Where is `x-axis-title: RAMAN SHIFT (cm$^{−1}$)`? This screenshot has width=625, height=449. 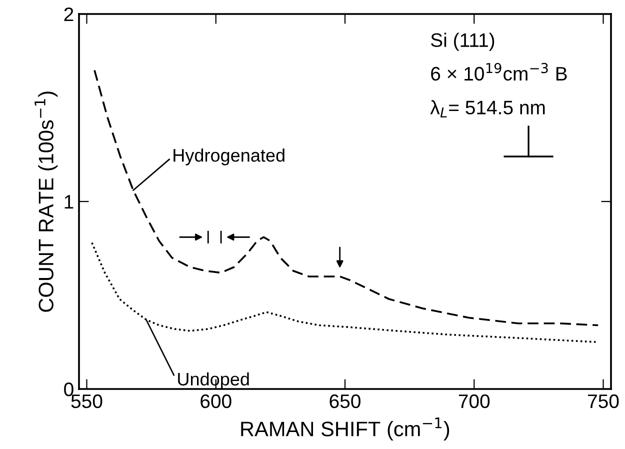
x-axis-title: RAMAN SHIFT (cm$^{−1}$) is located at coordinates (345, 429).